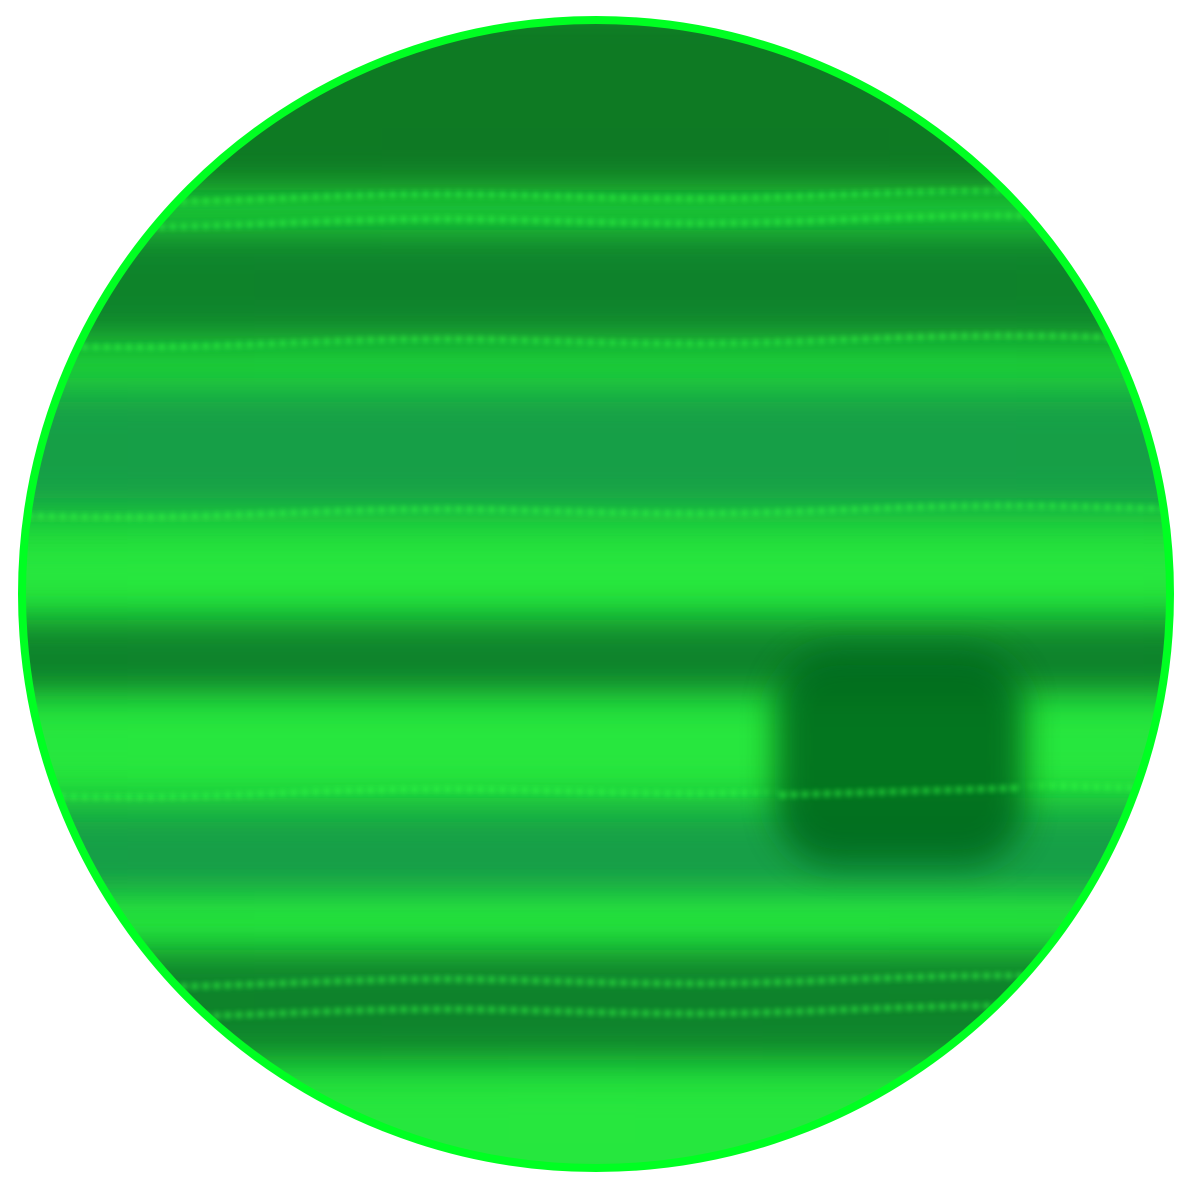  I want to click on storm-body, so click(900, 757).